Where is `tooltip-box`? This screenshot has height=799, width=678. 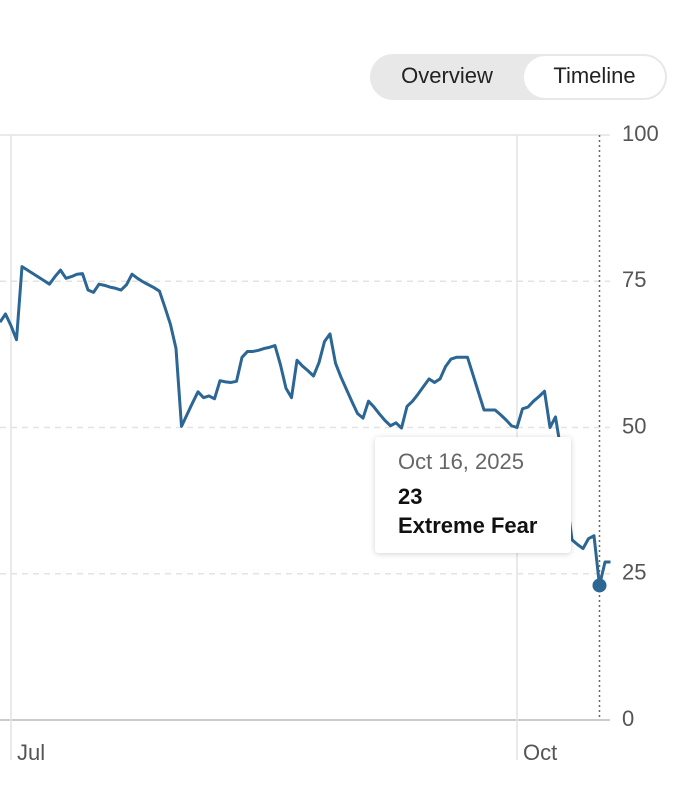
tooltip-box is located at coordinates (473, 495).